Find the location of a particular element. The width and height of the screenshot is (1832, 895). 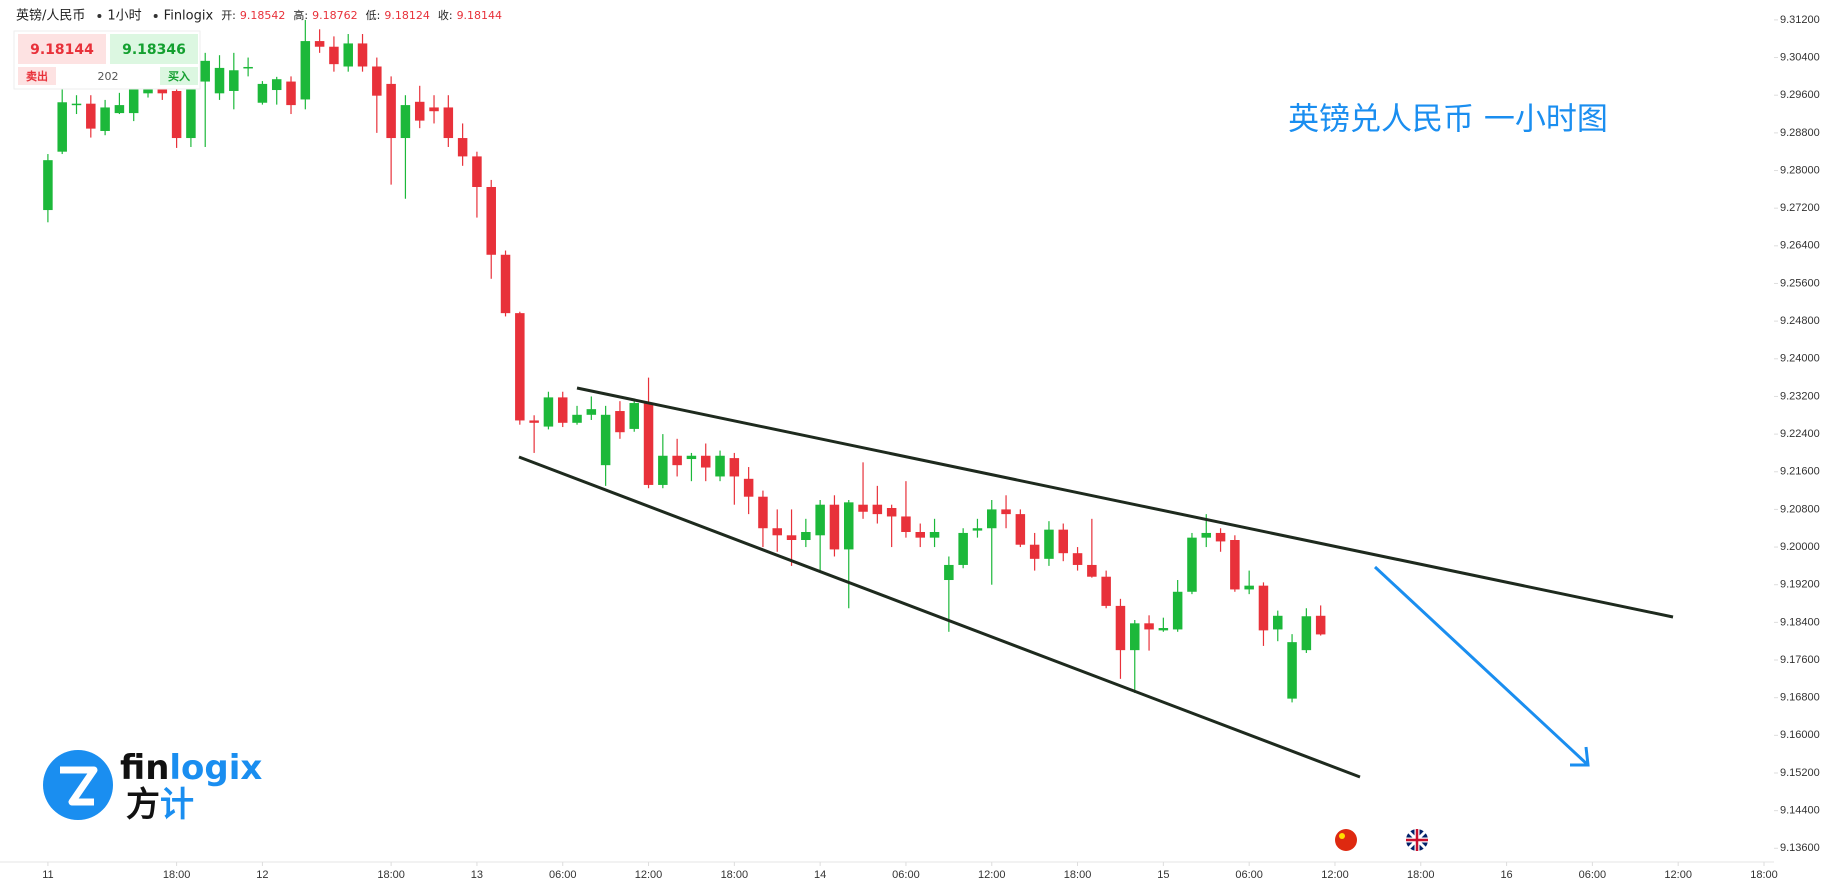

x-tick-label: 12 is located at coordinates (262, 875).